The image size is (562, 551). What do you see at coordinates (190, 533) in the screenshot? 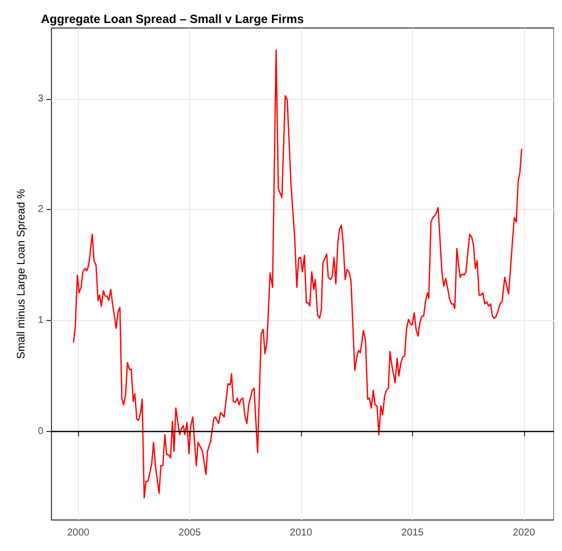
I see `x-tick-label: 2005` at bounding box center [190, 533].